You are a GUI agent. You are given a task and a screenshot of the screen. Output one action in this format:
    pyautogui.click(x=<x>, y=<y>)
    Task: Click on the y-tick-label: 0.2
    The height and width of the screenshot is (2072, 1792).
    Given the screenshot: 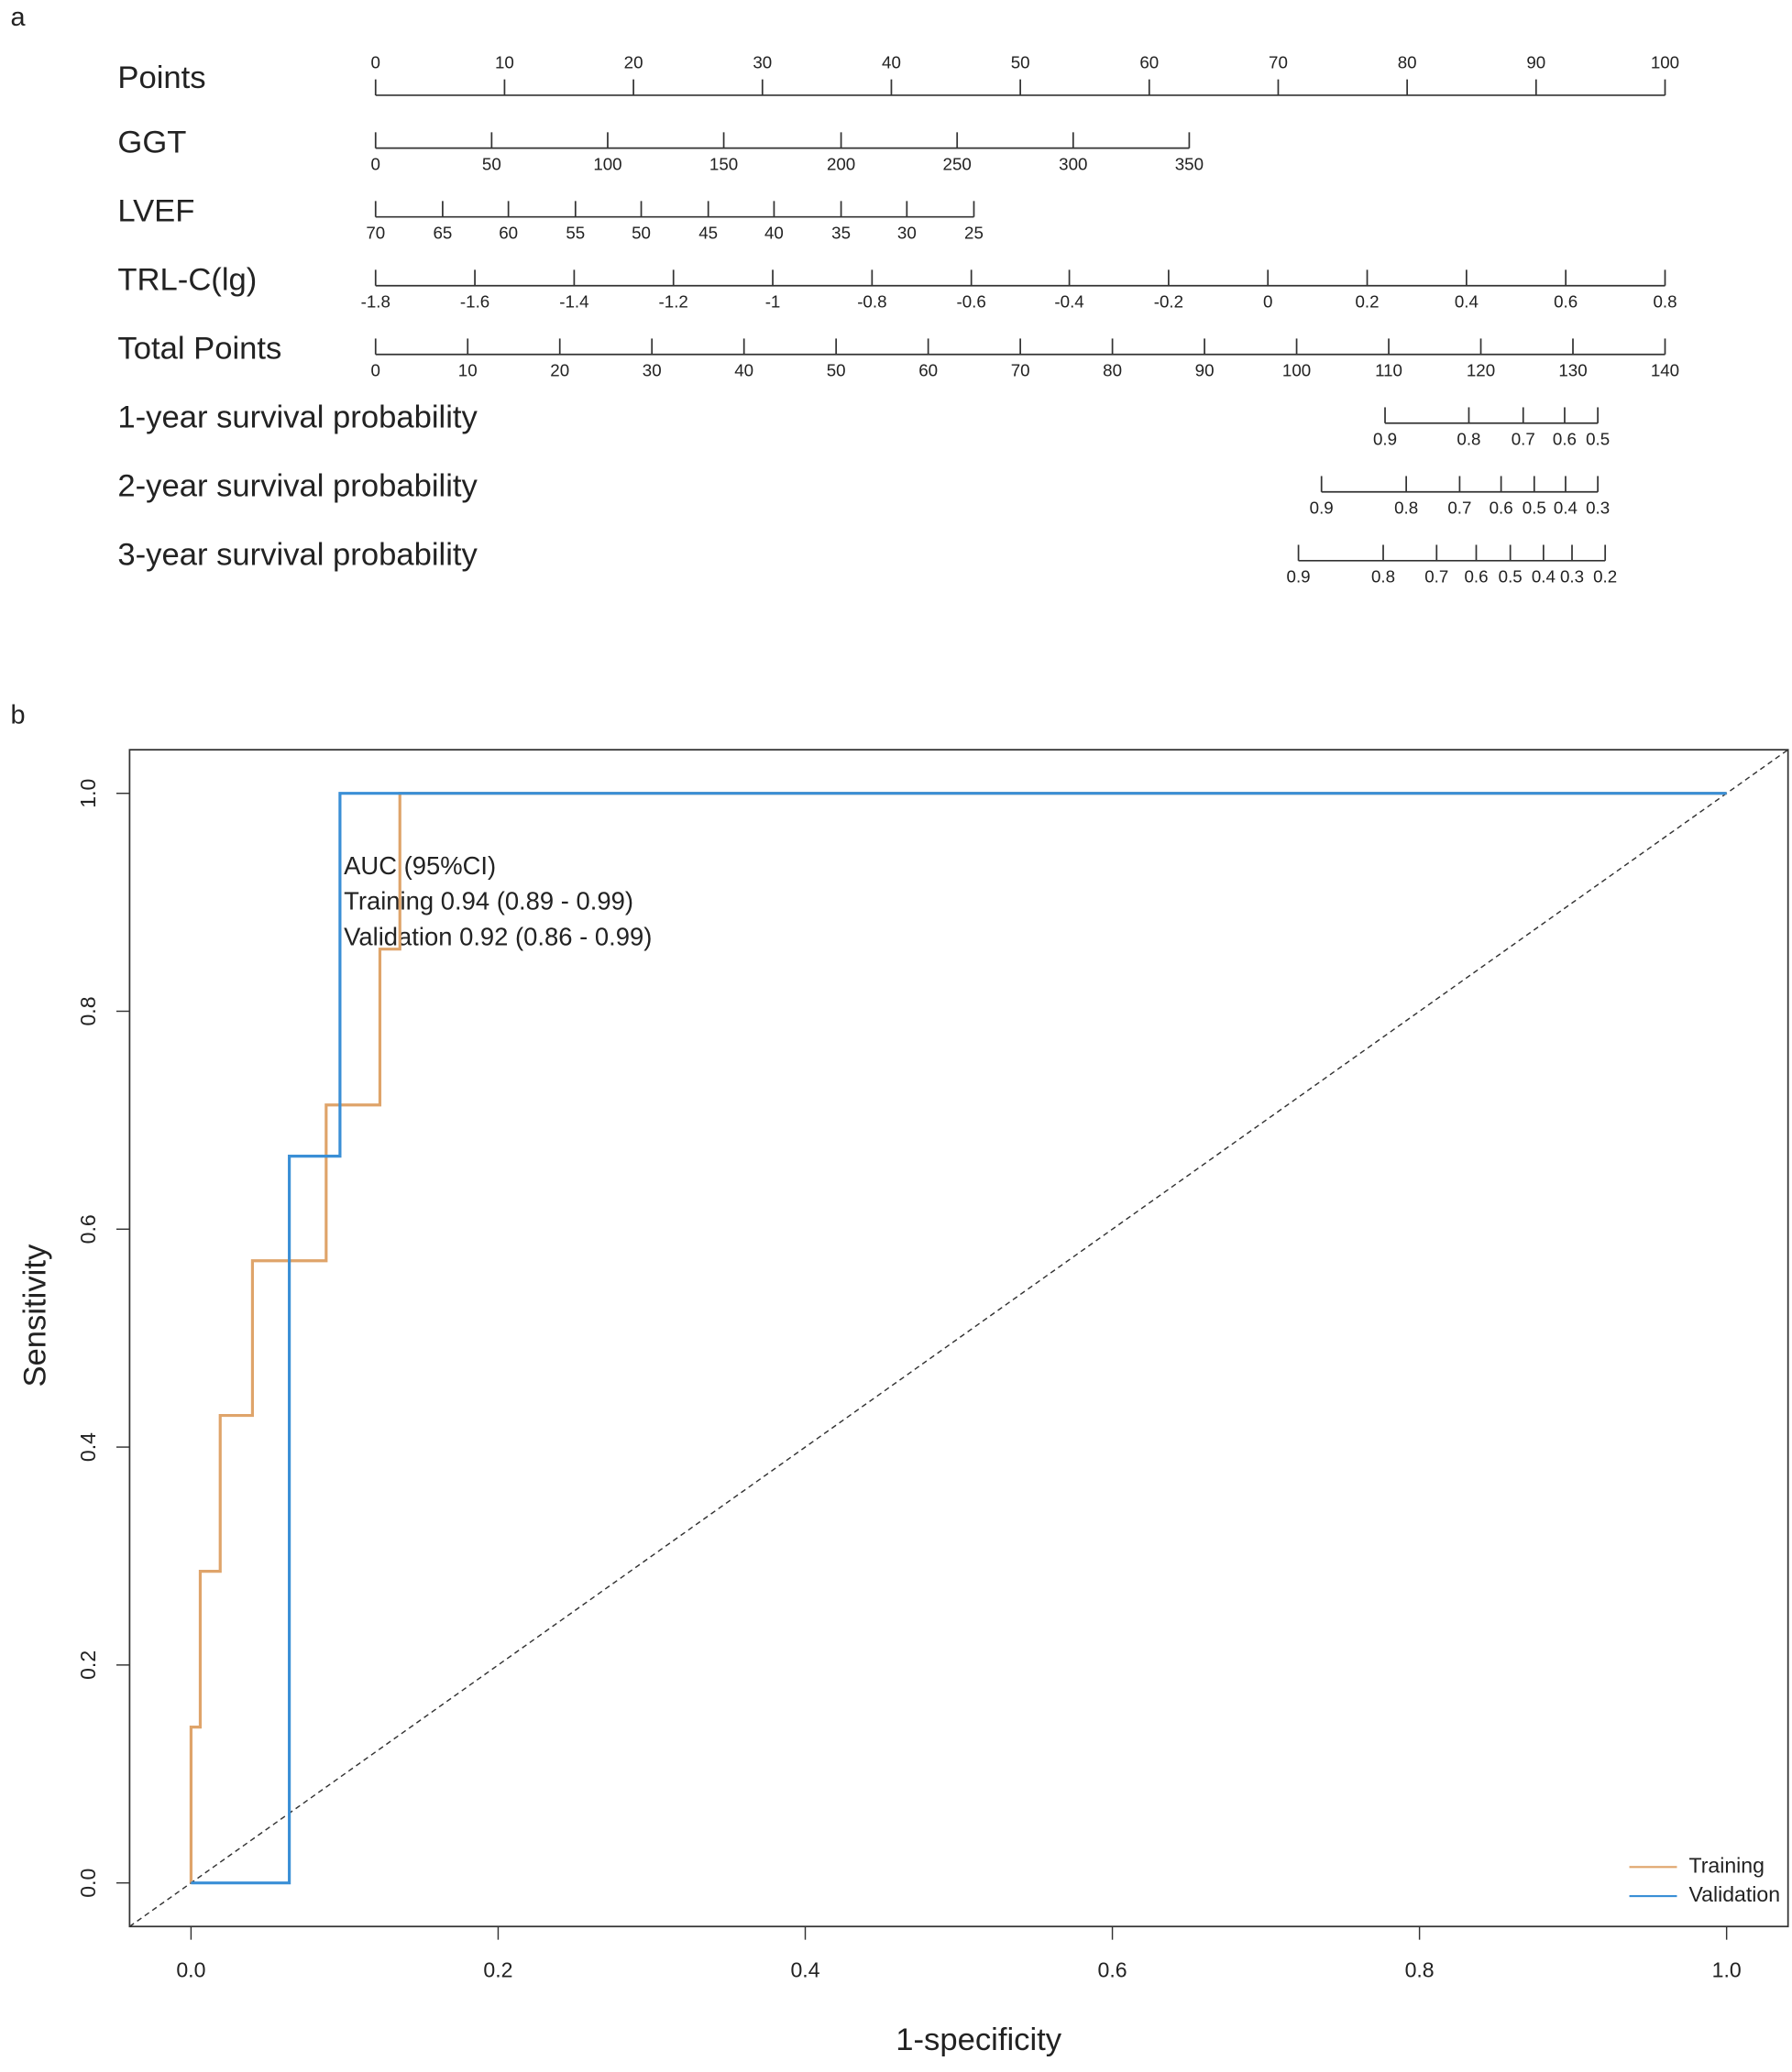 What is the action you would take?
    pyautogui.click(x=88, y=1665)
    